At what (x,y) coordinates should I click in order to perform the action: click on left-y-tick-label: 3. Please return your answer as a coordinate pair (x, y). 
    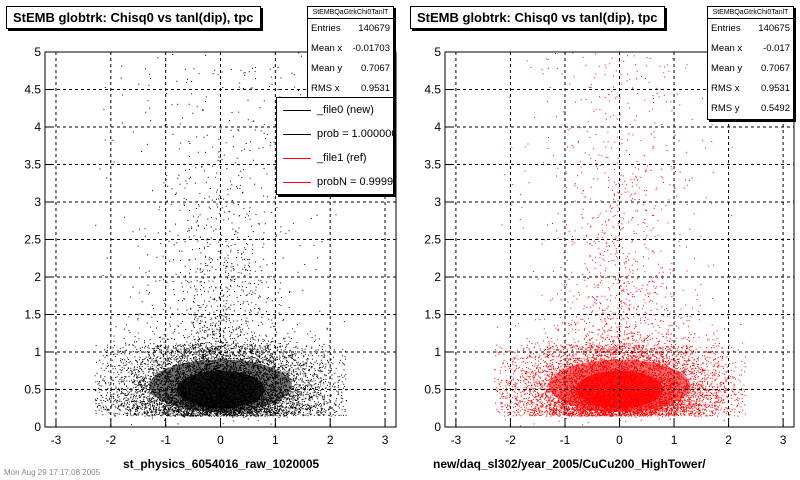
    Looking at the image, I should click on (37, 202).